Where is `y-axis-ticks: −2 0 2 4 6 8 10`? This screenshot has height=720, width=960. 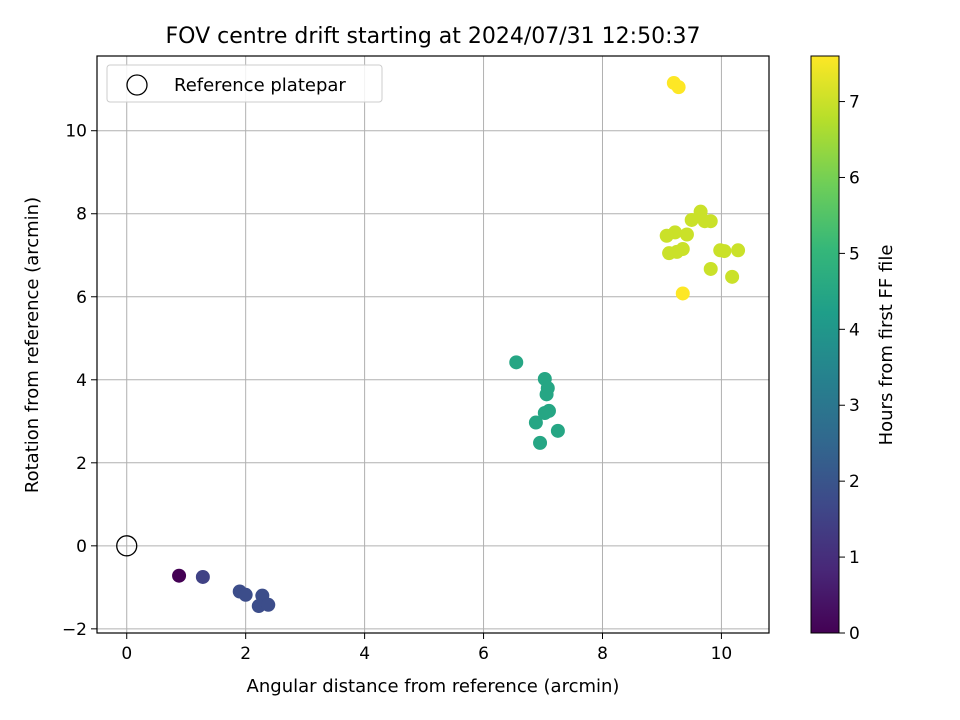 y-axis-ticks: −2 0 2 4 6 8 10 is located at coordinates (79, 381).